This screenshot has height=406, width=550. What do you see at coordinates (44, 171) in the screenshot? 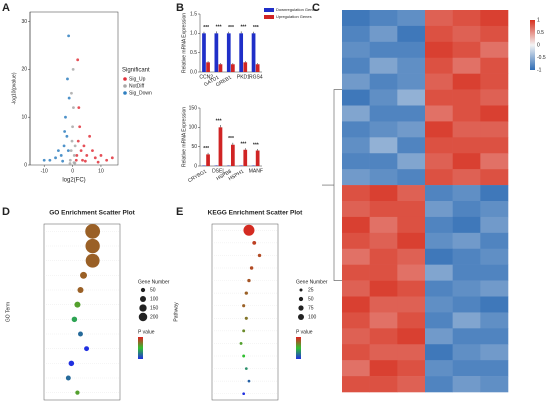
I see `x-tick-label: -10` at bounding box center [44, 171].